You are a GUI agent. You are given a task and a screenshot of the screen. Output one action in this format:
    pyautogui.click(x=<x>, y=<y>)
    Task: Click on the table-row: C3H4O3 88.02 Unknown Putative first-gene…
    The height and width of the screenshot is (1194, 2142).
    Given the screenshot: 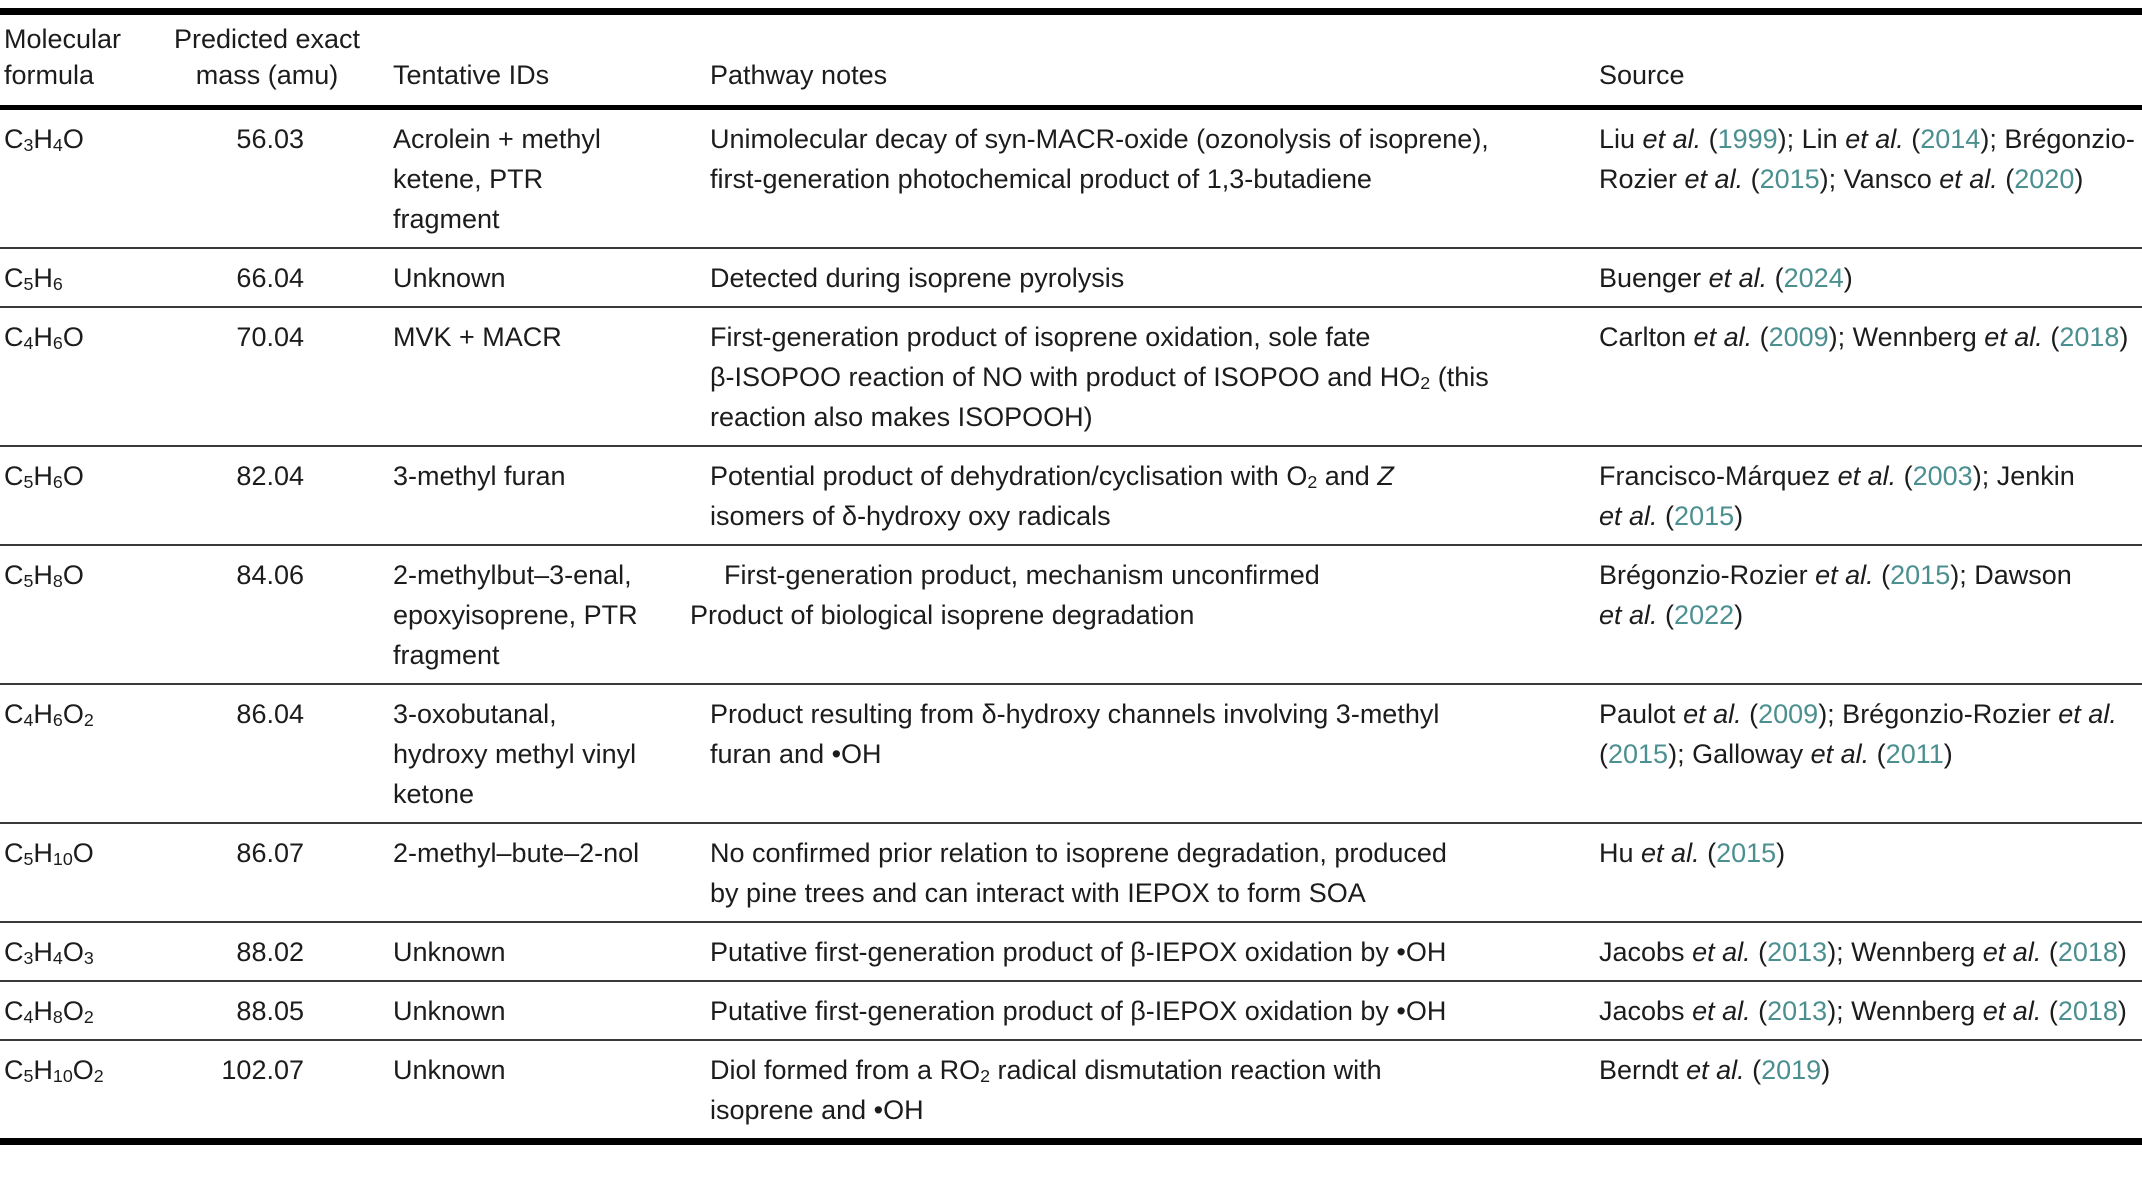 What is the action you would take?
    pyautogui.click(x=1071, y=952)
    